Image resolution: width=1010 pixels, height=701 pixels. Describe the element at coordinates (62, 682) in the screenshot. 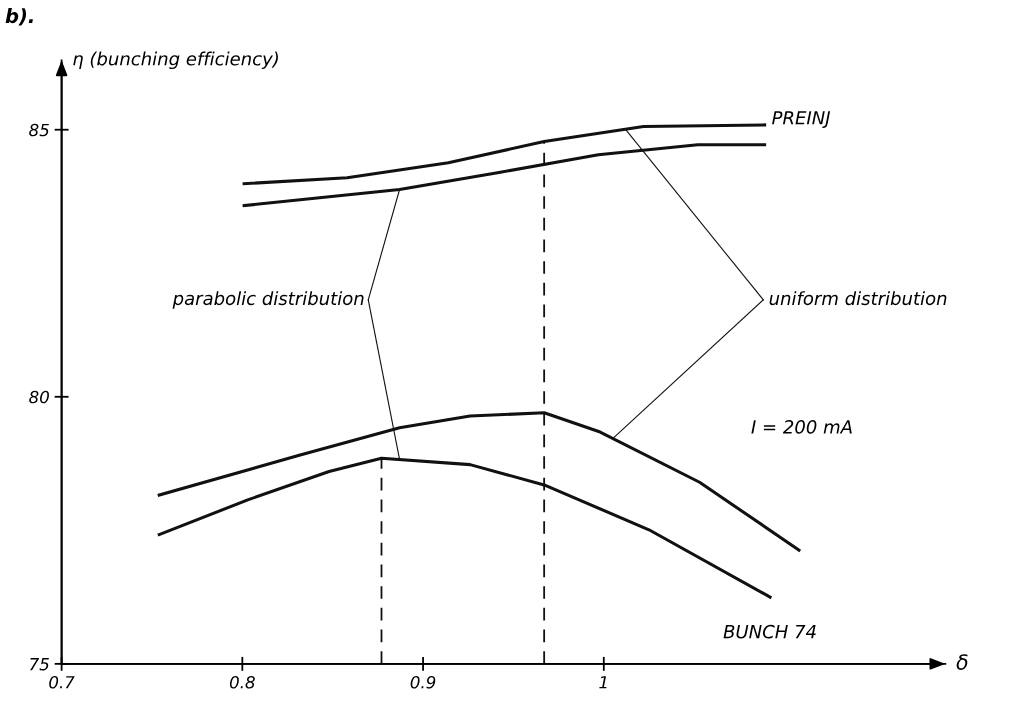

I see `x-tick-label: 0.7` at that location.